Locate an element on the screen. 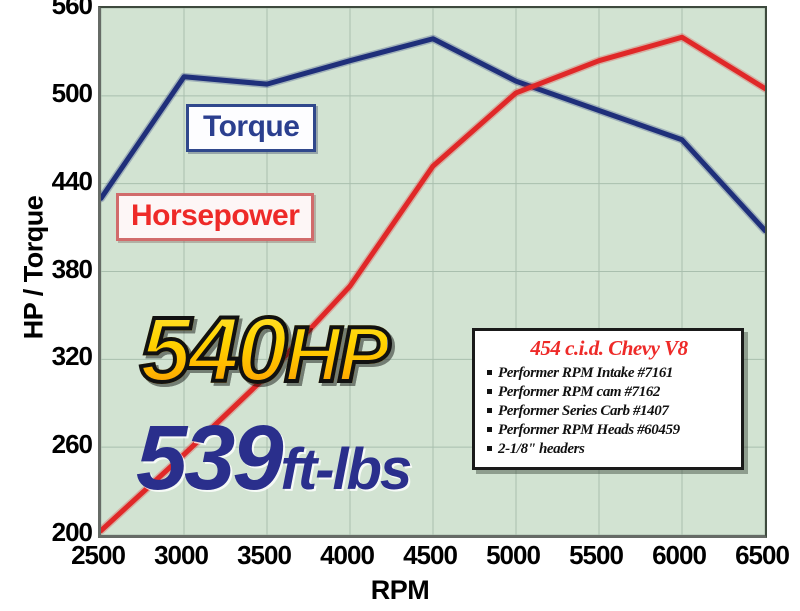 Image resolution: width=800 pixels, height=611 pixels. y-tick-label: 560 is located at coordinates (72, 10).